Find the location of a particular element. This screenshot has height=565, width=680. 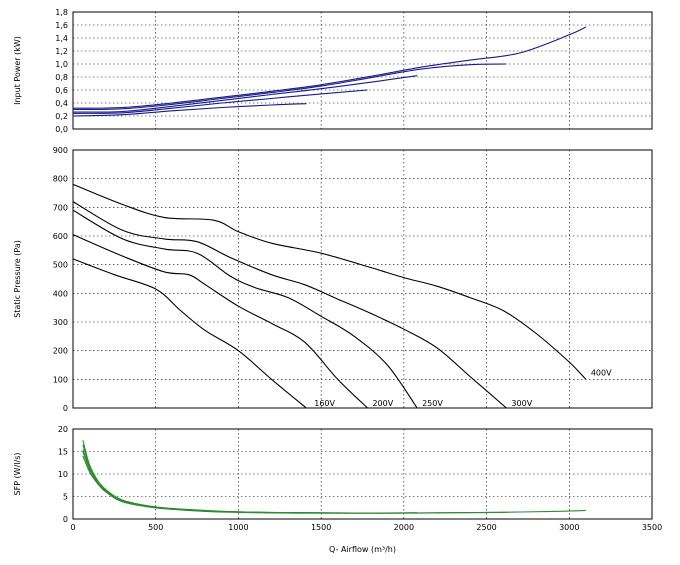

plot-frame is located at coordinates (362, 474).